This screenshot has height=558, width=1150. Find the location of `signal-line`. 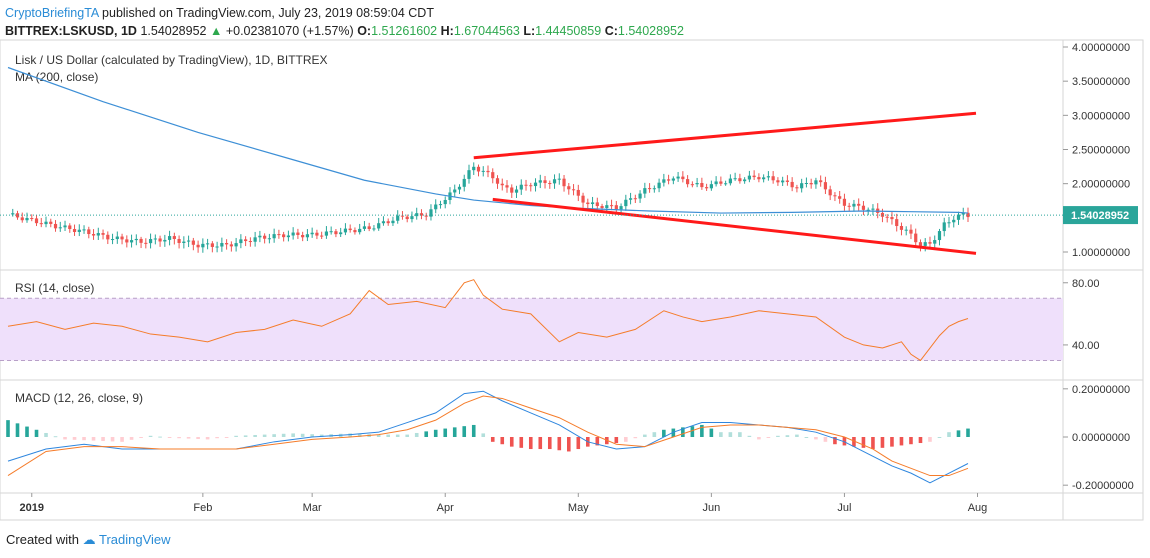

signal-line is located at coordinates (488, 436).